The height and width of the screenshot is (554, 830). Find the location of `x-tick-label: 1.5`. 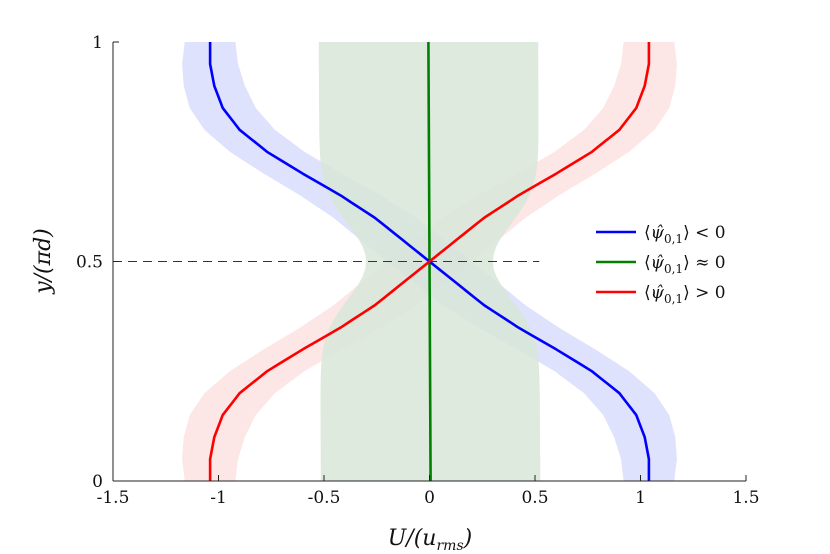

x-tick-label: 1.5 is located at coordinates (745, 498).